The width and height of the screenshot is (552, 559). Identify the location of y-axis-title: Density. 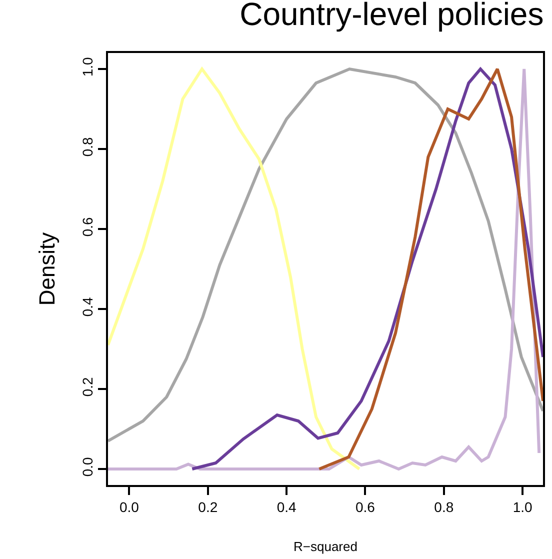
(47, 269).